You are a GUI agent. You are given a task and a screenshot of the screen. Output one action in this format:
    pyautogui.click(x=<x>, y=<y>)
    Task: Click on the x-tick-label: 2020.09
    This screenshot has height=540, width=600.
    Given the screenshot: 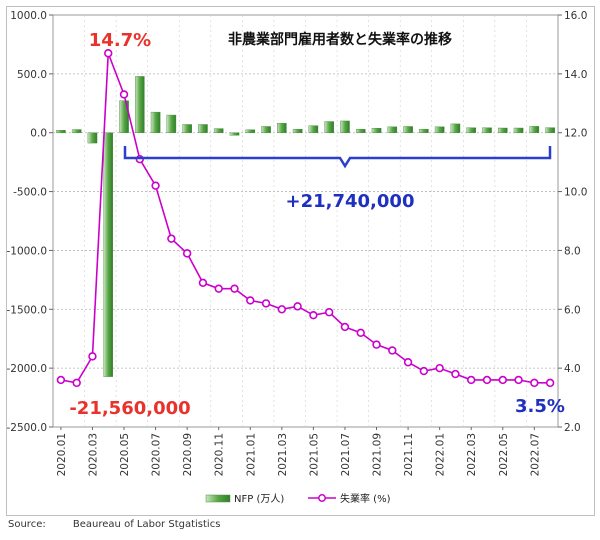 What is the action you would take?
    pyautogui.click(x=188, y=454)
    